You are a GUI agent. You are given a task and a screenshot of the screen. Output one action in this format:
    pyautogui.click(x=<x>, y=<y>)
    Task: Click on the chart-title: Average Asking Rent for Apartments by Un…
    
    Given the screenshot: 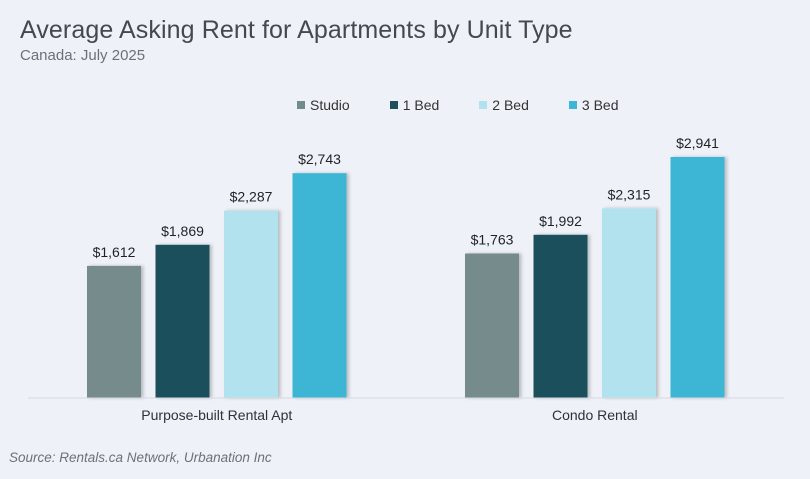 What is the action you would take?
    pyautogui.click(x=296, y=30)
    